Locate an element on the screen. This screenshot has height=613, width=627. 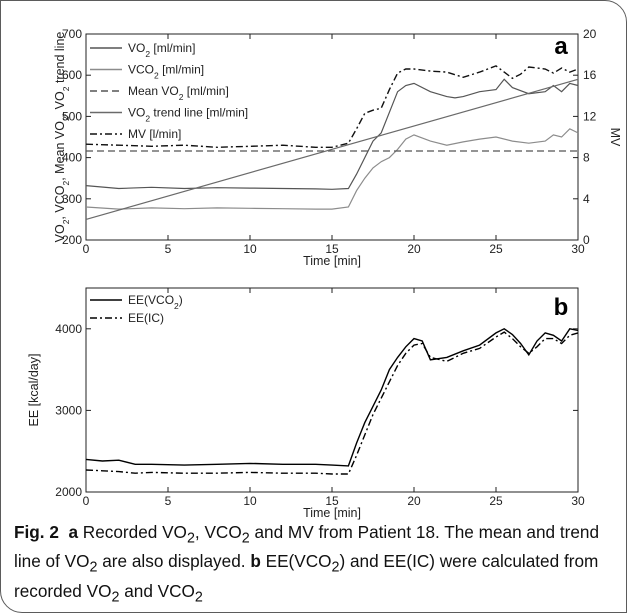
caption-text: Recorded VO is located at coordinates (132, 532).